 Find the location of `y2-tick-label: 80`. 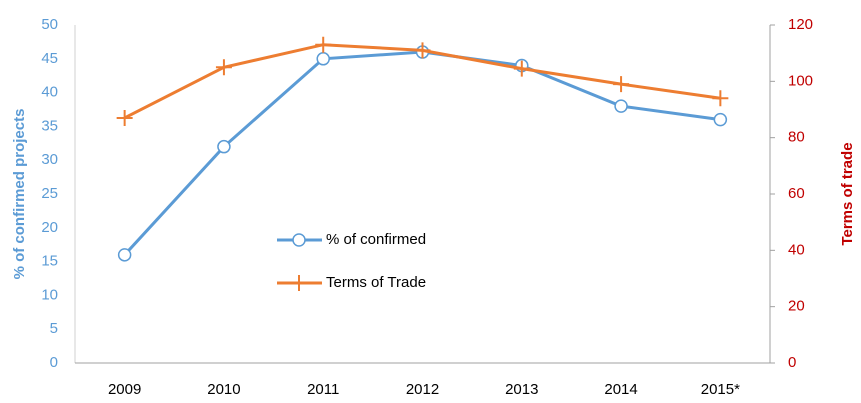

y2-tick-label: 80 is located at coordinates (796, 137).